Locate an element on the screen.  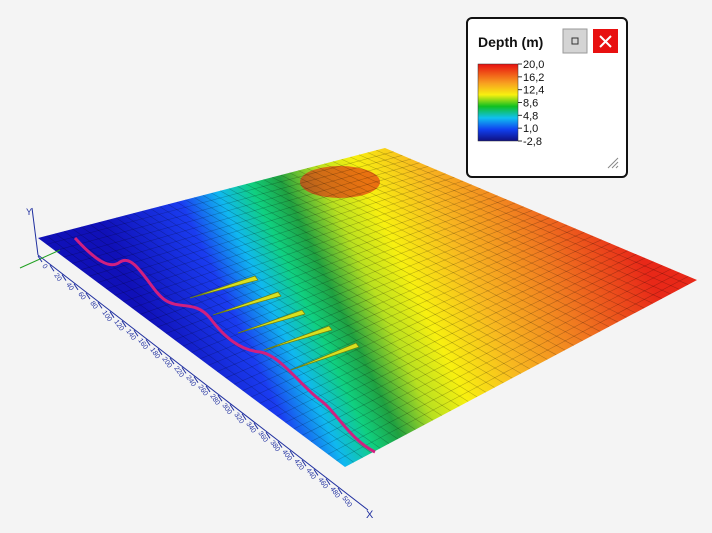
close-button is located at coordinates (605, 41).